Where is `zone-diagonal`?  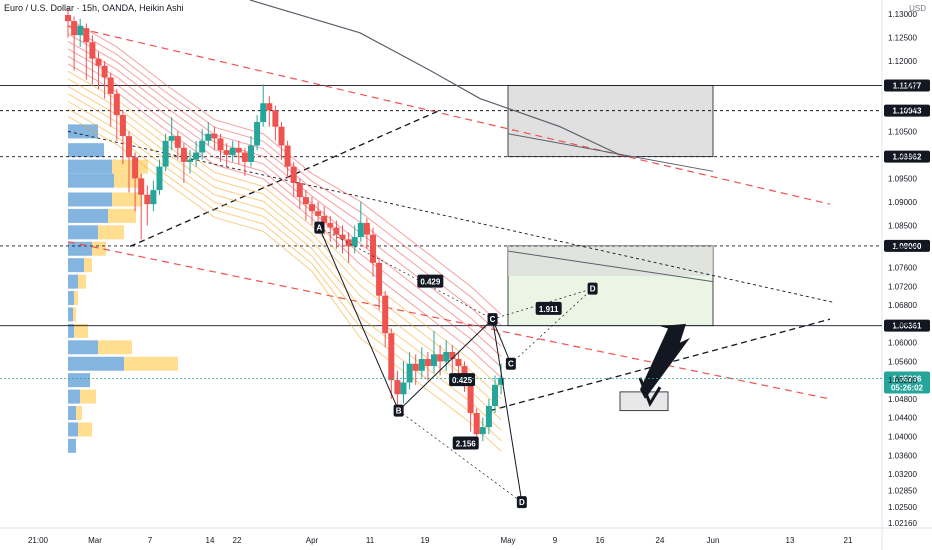
zone-diagonal is located at coordinates (610, 152).